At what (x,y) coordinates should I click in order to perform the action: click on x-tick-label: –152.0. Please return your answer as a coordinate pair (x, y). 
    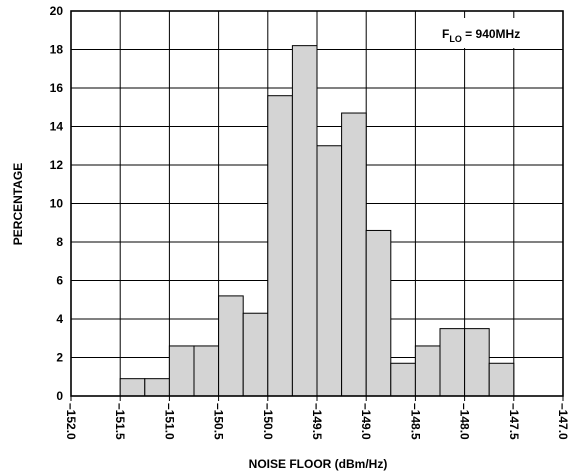
    Looking at the image, I should click on (71, 421).